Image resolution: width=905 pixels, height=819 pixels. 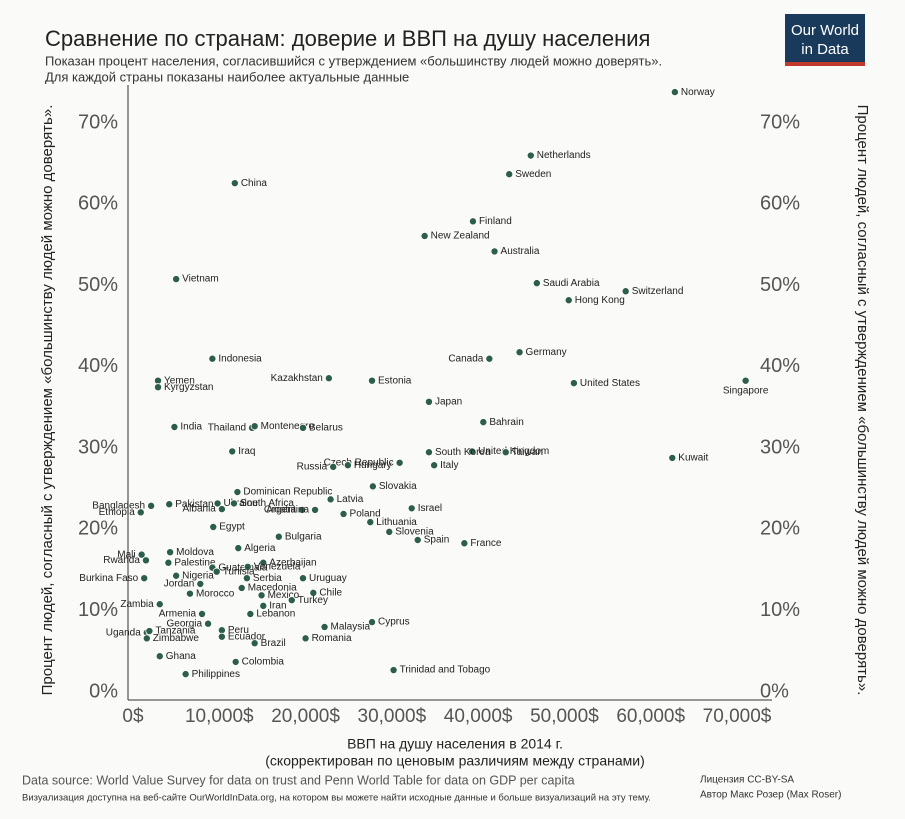 I want to click on point-label: Uganda, so click(x=123, y=632).